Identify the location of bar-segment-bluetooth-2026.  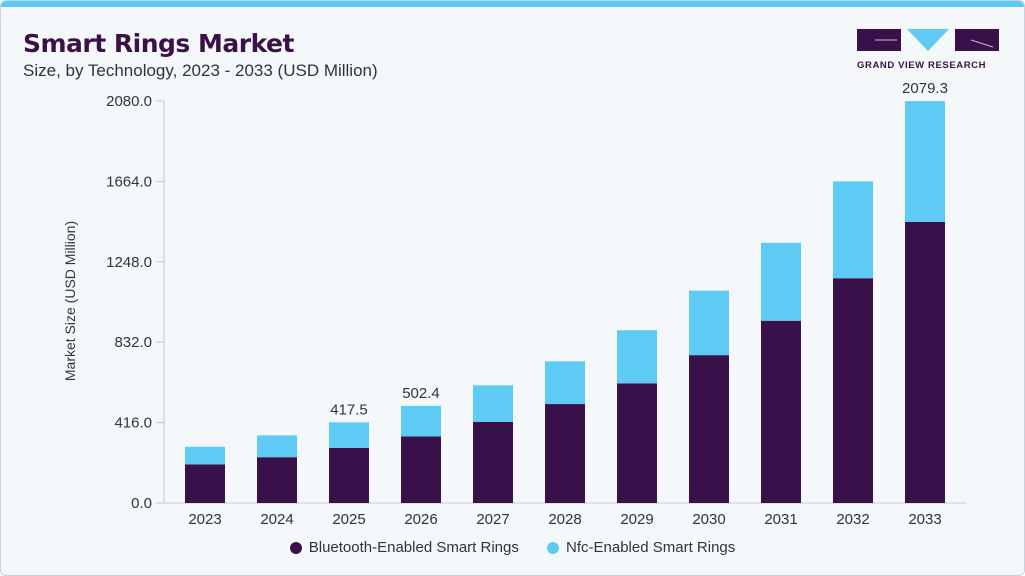
(421, 469).